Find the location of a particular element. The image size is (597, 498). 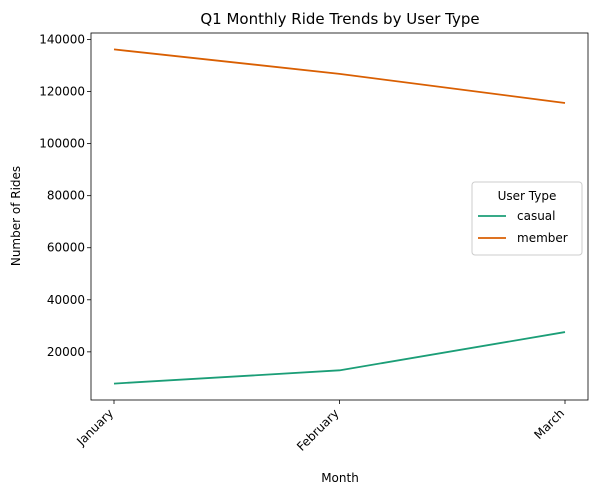

legend: User Type casual member is located at coordinates (527, 218).